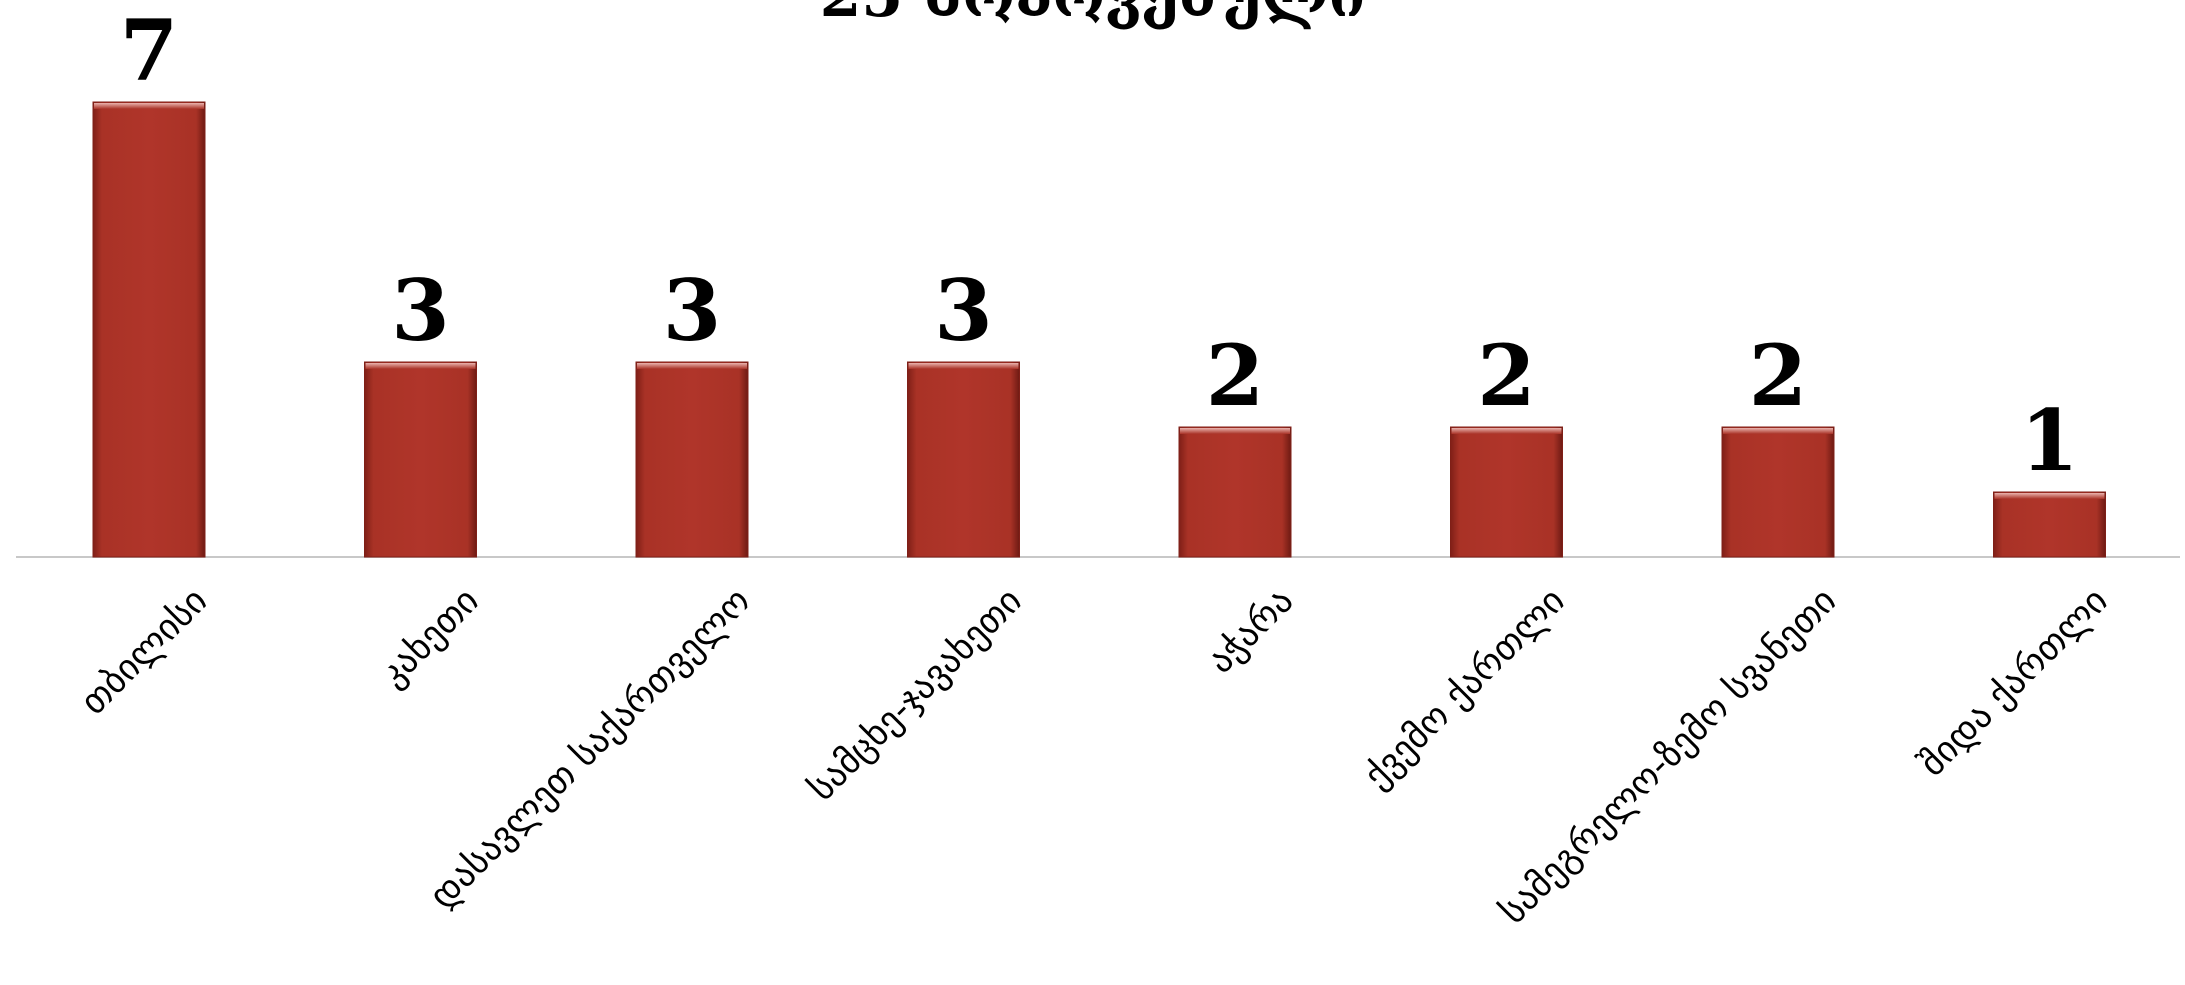 This screenshot has height=985, width=2185. Describe the element at coordinates (1778, 375) in the screenshot. I see `value-label-7: 2` at that location.